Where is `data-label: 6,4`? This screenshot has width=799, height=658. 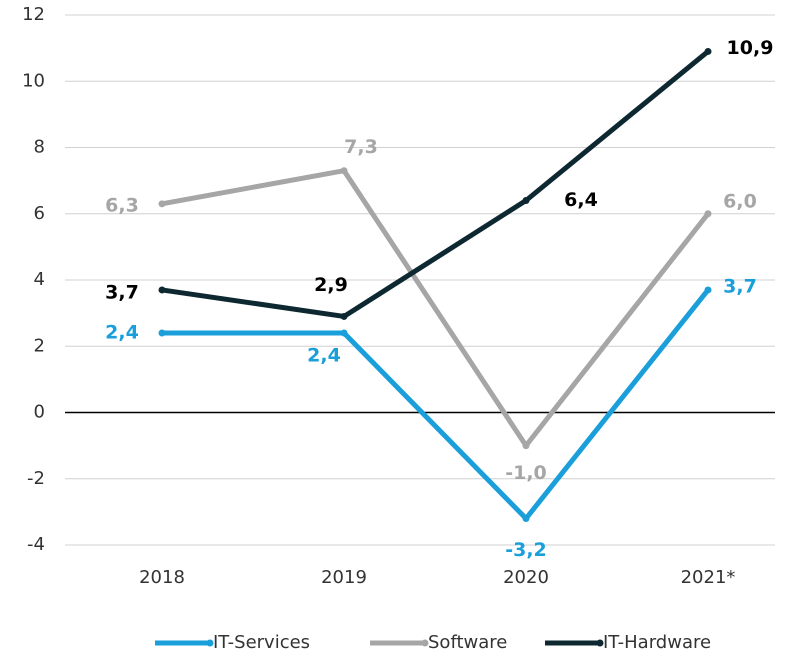
data-label: 6,4 is located at coordinates (581, 200).